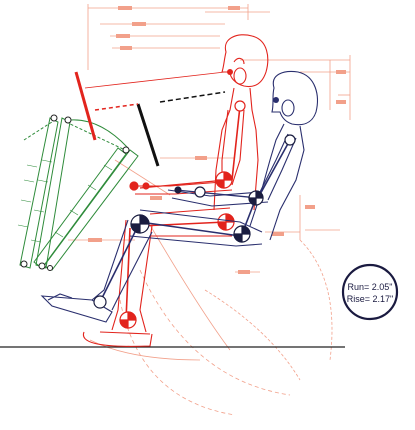 The image size is (415, 430). I want to click on black-backrest-bar, so click(148, 135).